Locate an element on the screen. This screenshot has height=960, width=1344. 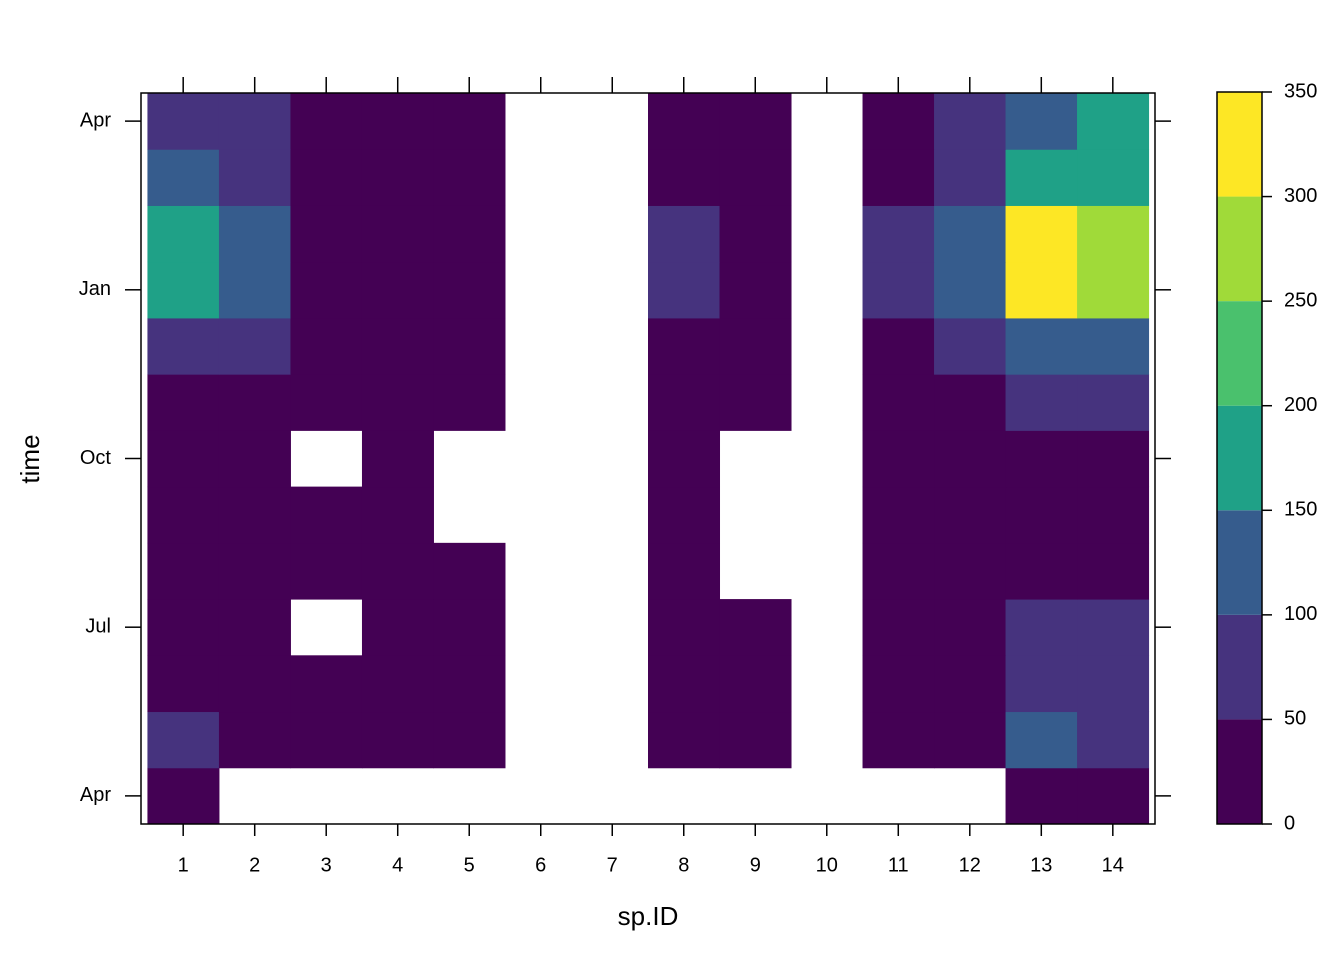
x-tick-label: 10 is located at coordinates (827, 865).